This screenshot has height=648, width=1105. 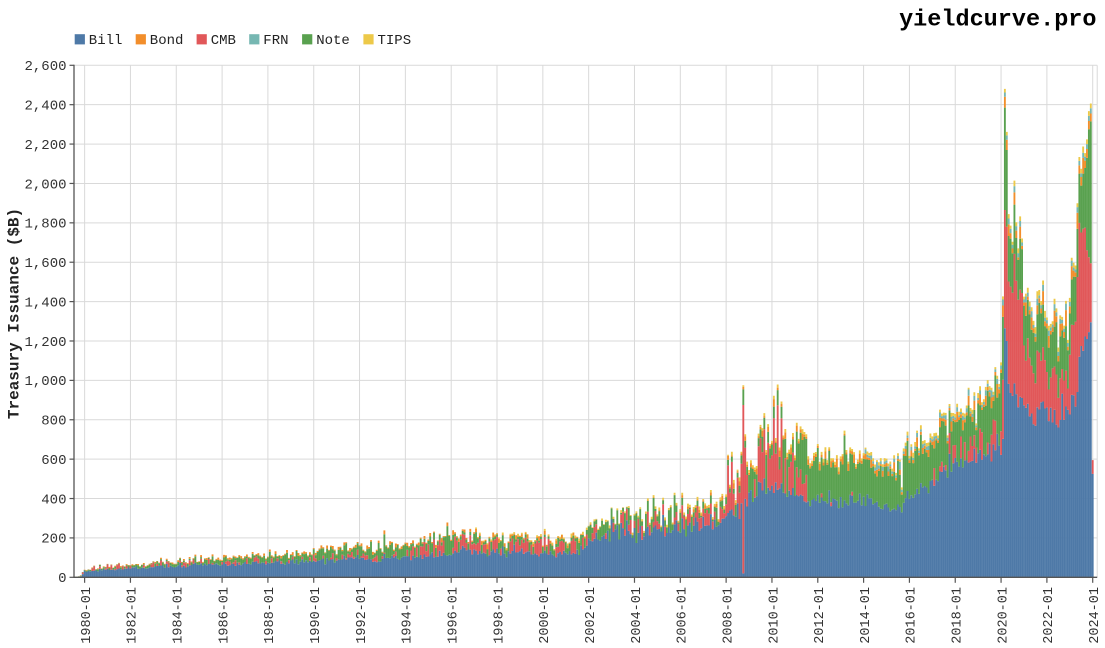 What do you see at coordinates (499, 615) in the screenshot?
I see `svg-text: 1998-01` at bounding box center [499, 615].